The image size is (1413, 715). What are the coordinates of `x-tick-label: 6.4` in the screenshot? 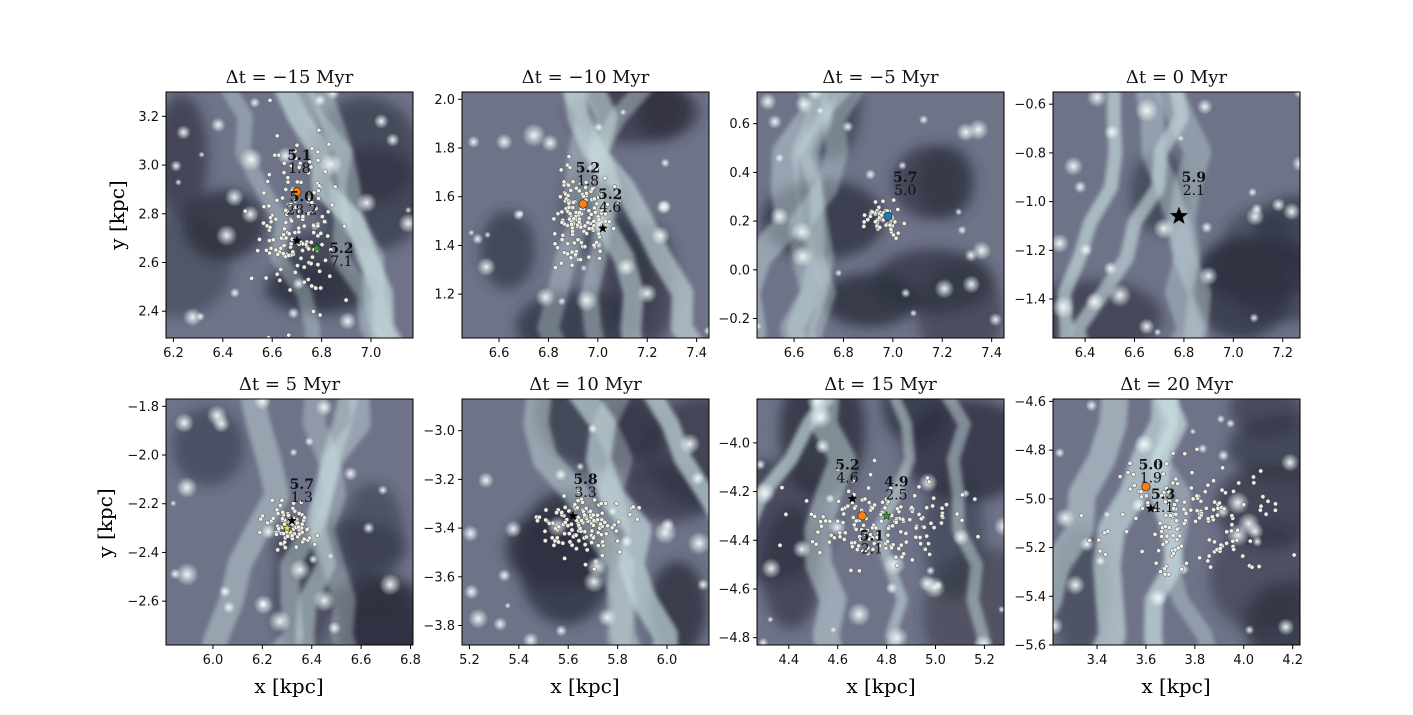 It's located at (311, 660).